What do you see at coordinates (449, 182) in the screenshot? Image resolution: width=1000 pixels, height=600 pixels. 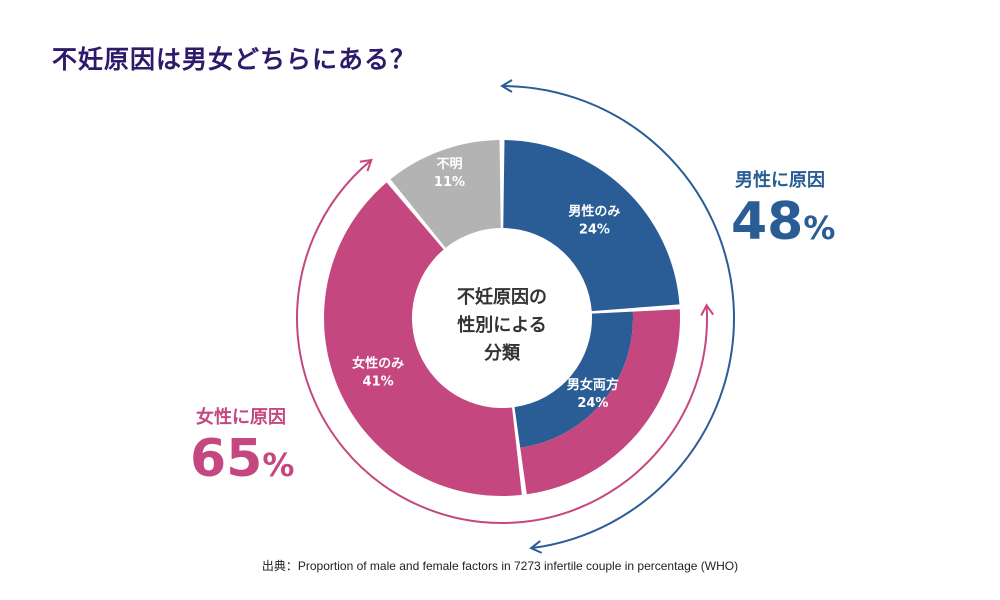 I see `slice-value-3: 11%` at bounding box center [449, 182].